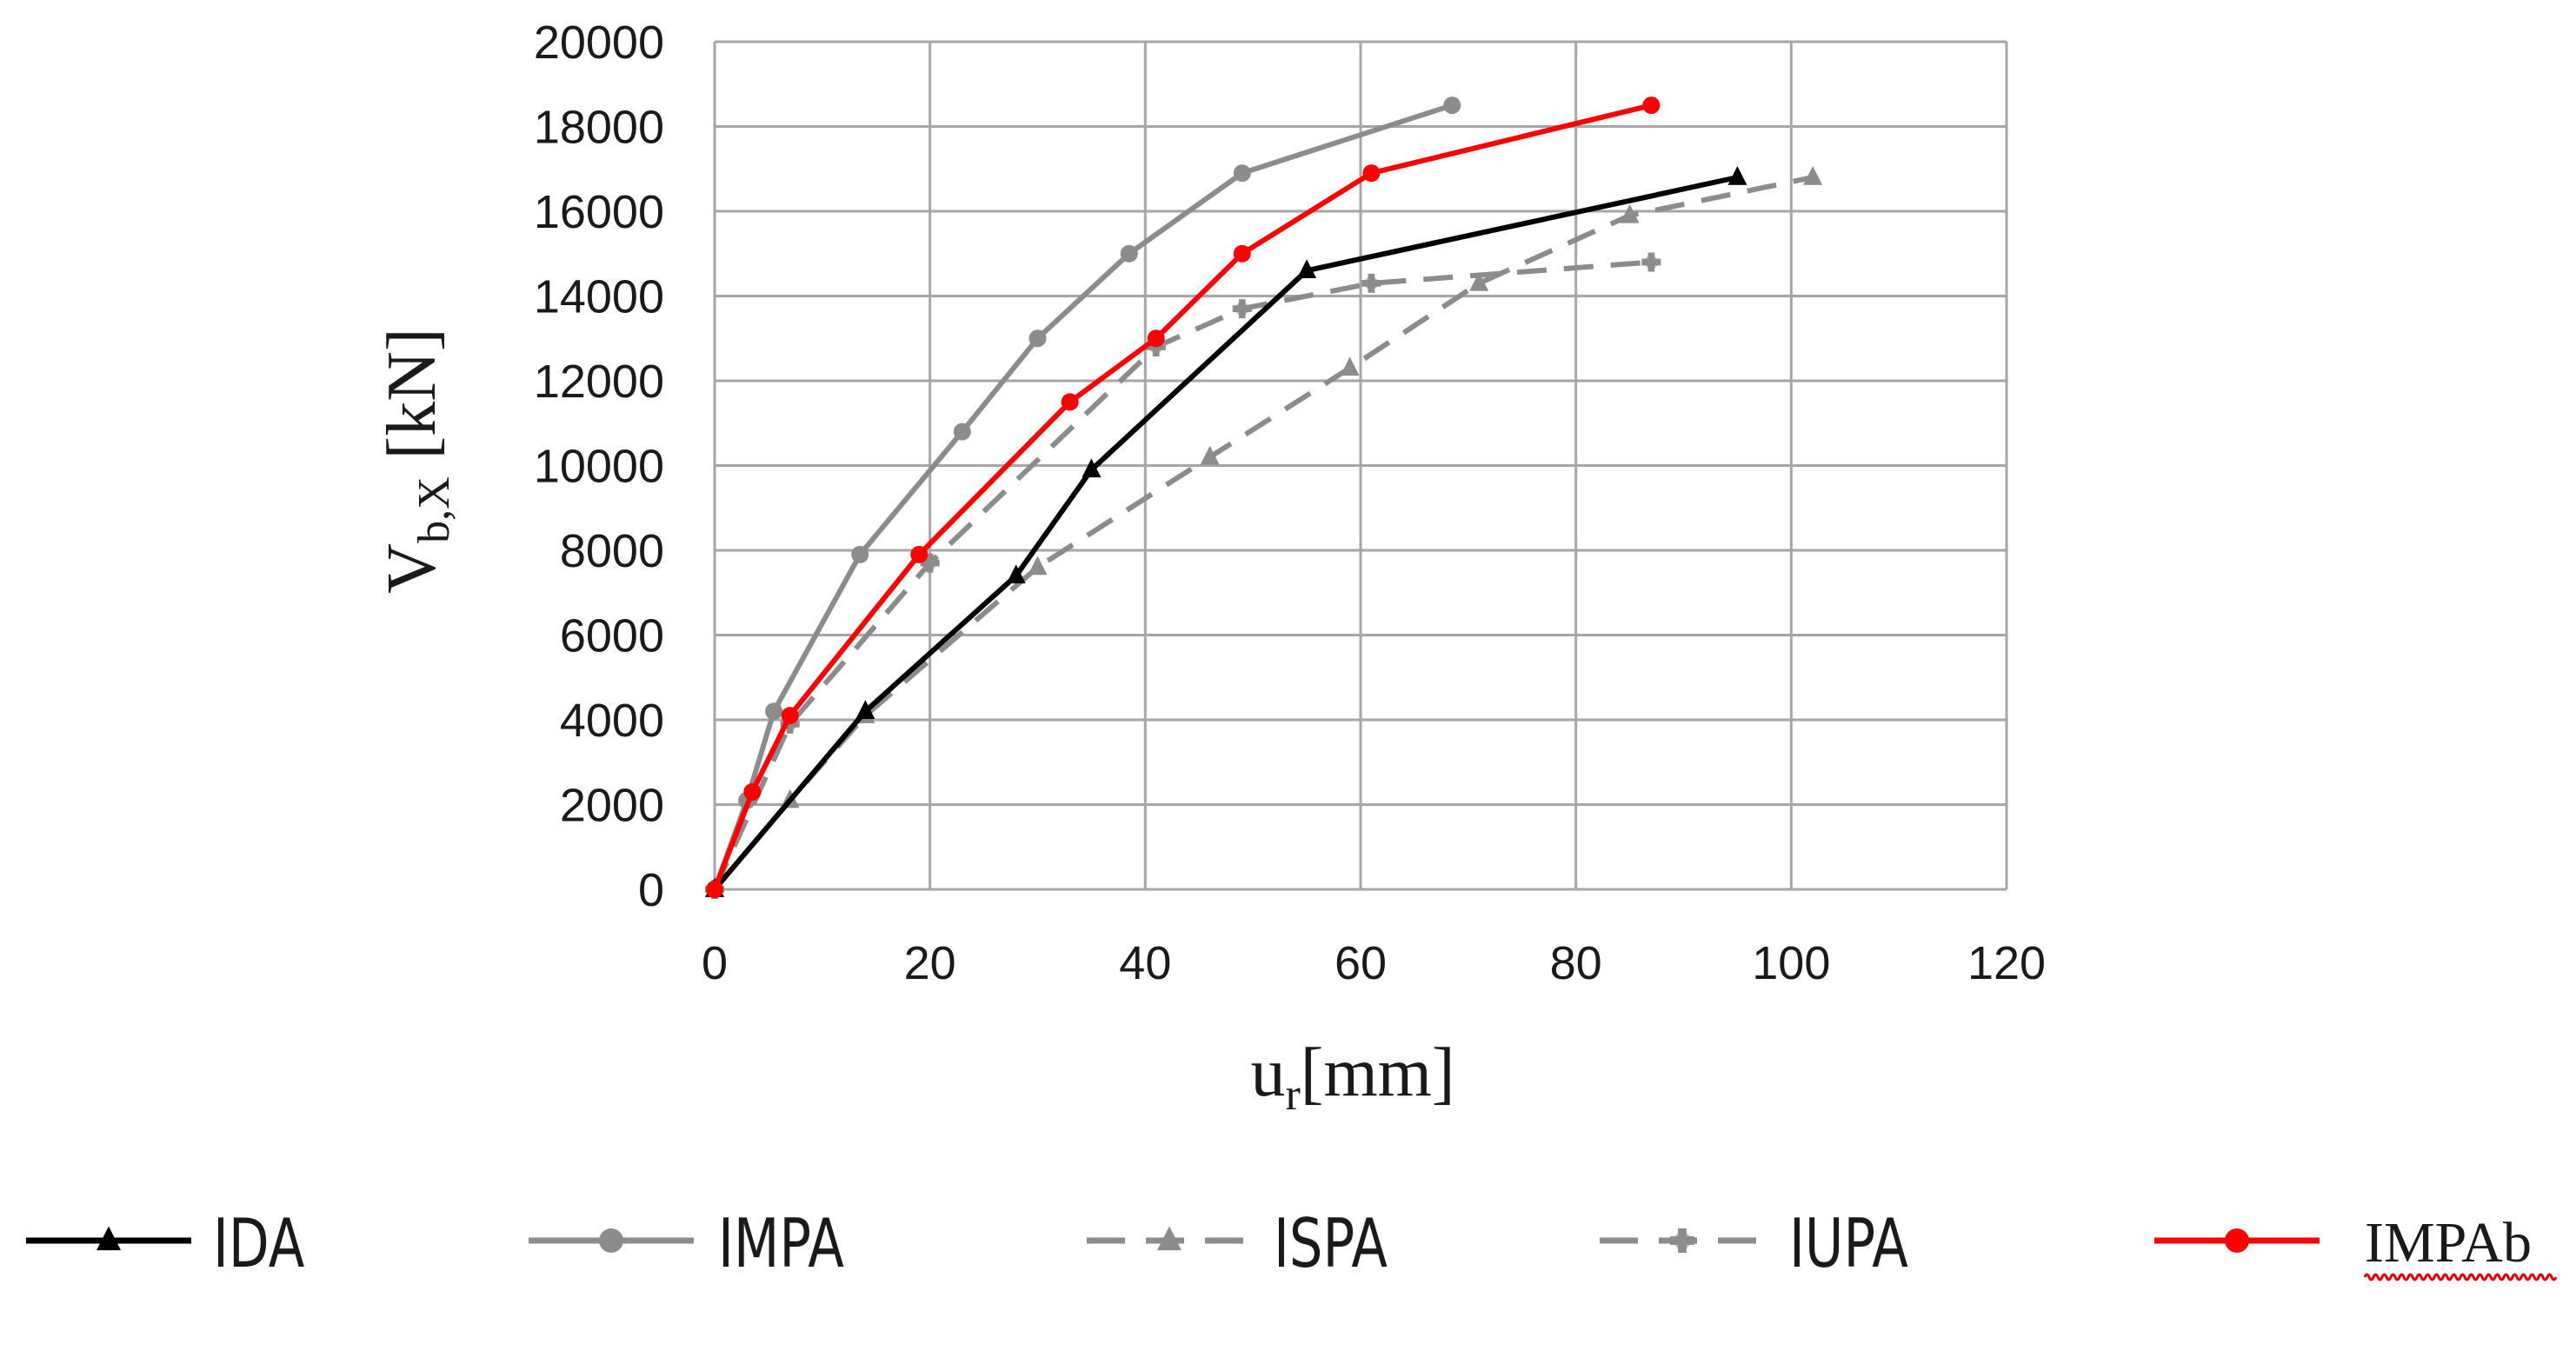 The width and height of the screenshot is (2576, 1351). Describe the element at coordinates (612, 551) in the screenshot. I see `y-tick-label: 8000` at that location.